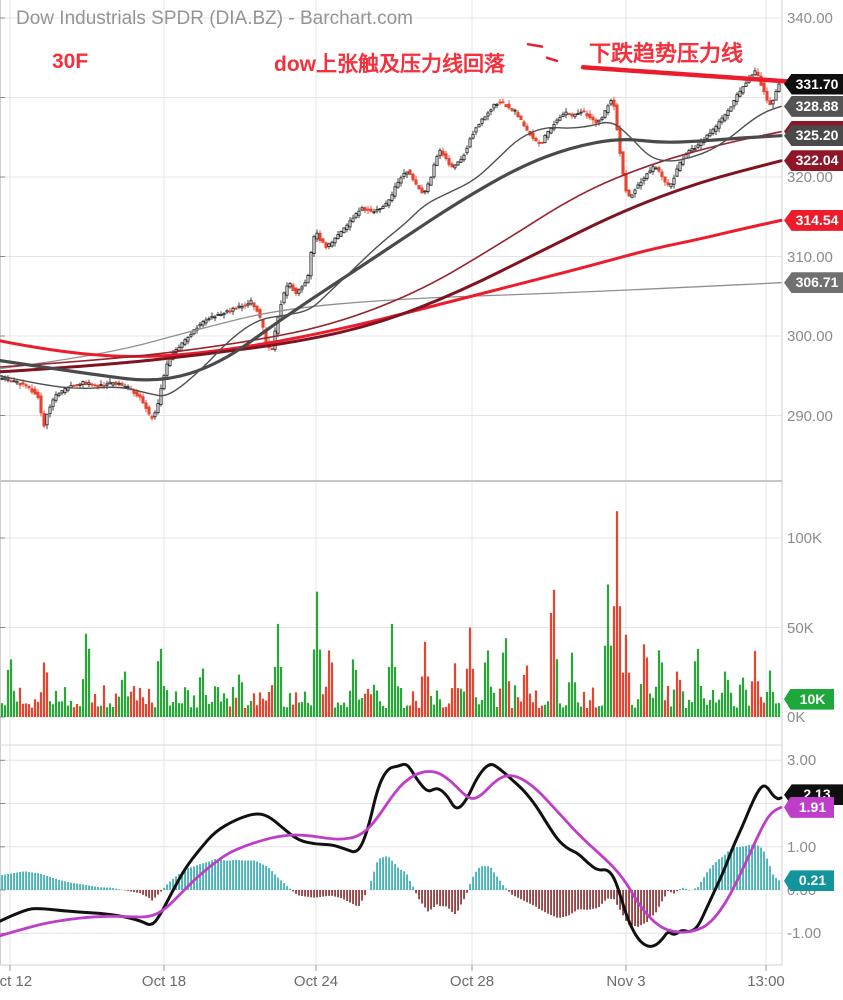  I want to click on price-tag-ma20: 328.88, so click(813, 106).